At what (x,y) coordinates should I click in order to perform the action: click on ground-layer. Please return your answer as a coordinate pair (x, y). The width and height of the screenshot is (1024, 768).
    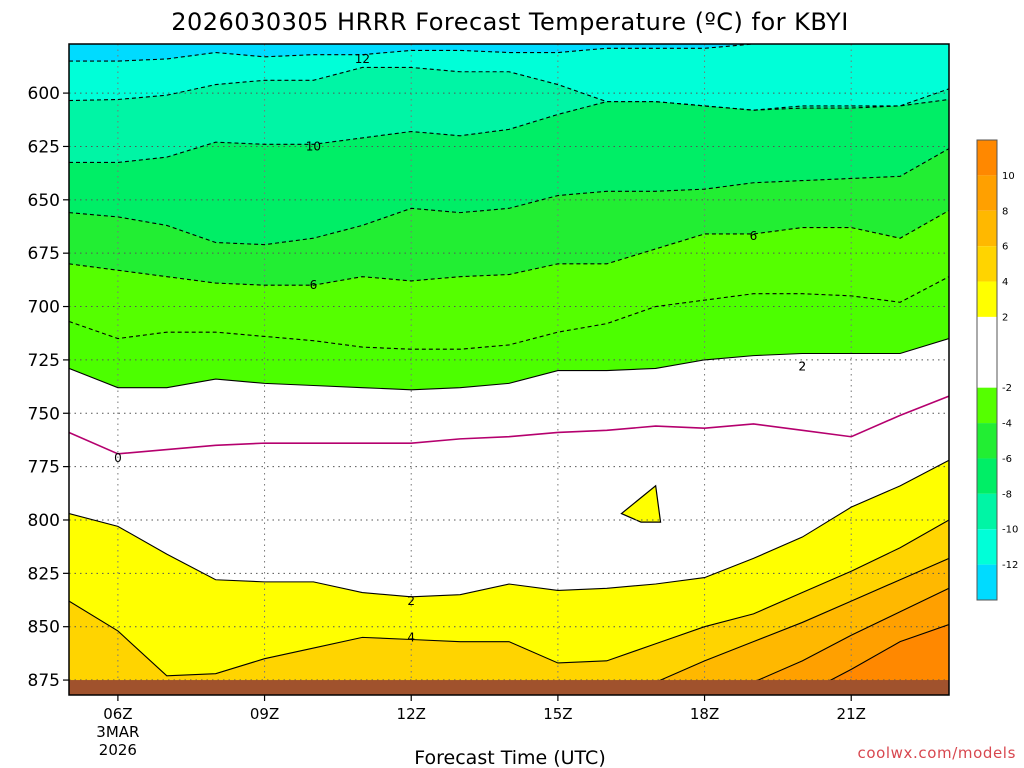
    Looking at the image, I should click on (509, 687).